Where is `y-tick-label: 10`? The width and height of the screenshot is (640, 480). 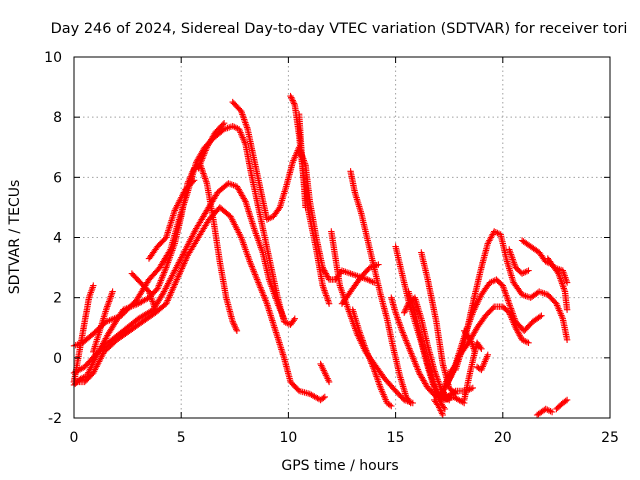
y-tick-label: 10 is located at coordinates (53, 58).